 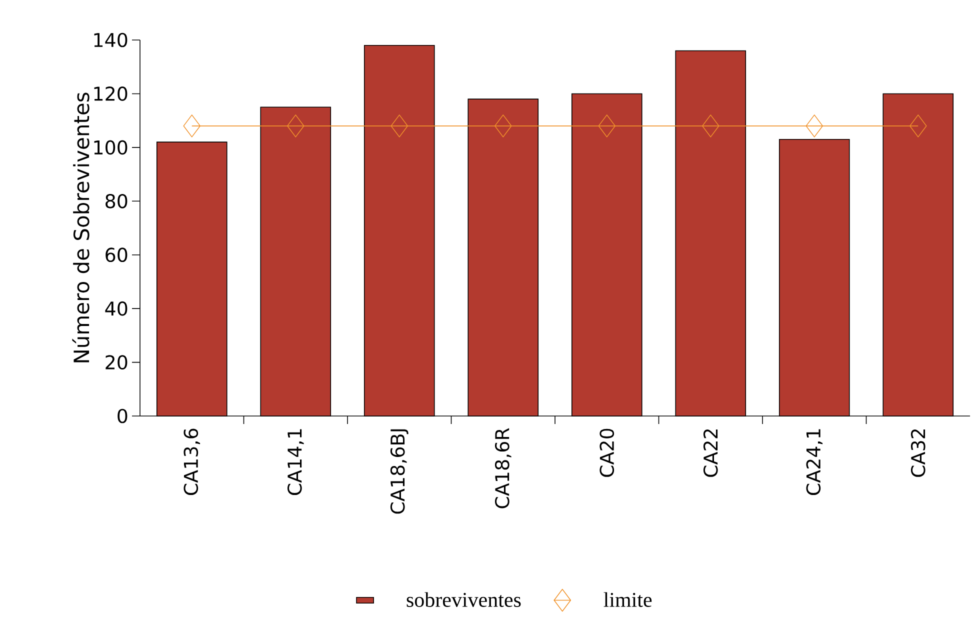 I want to click on x-tick-label: CA18,6R, so click(x=503, y=468).